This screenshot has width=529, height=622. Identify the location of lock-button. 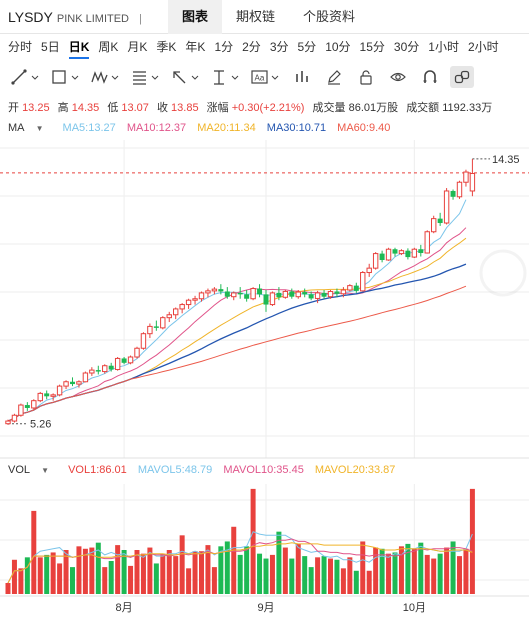
(366, 77).